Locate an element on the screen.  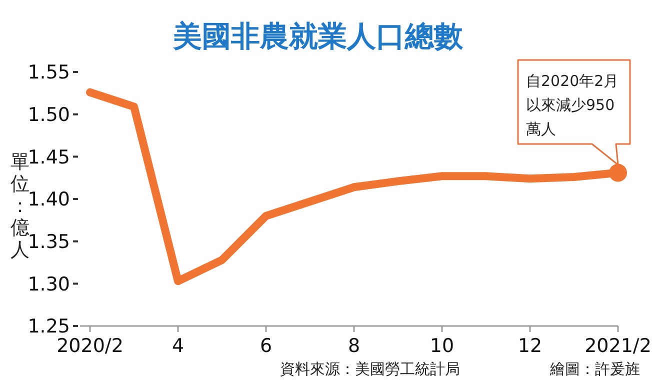
y-tick-label: 1.25 is located at coordinates (49, 327).